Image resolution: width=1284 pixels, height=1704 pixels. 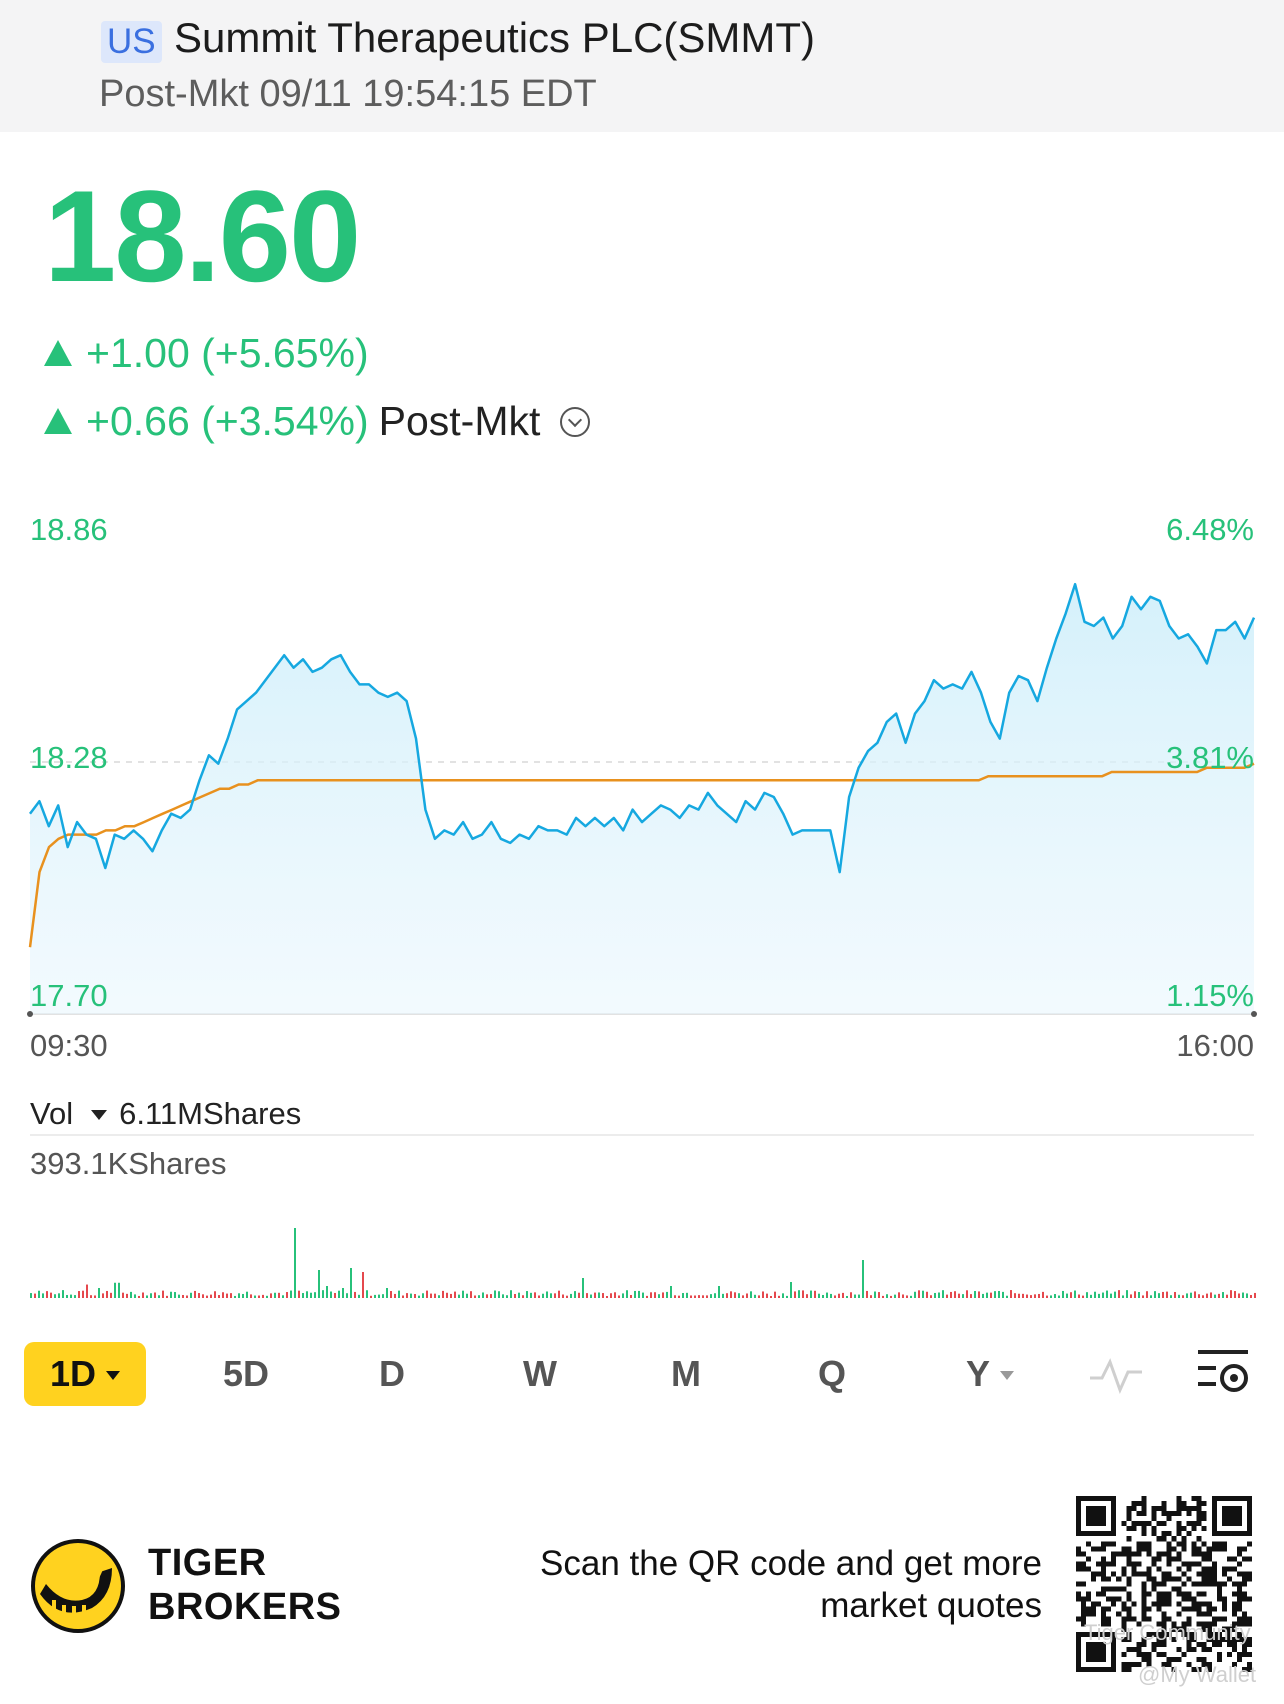 I want to click on x-label-open: 09:30, so click(x=69, y=1045).